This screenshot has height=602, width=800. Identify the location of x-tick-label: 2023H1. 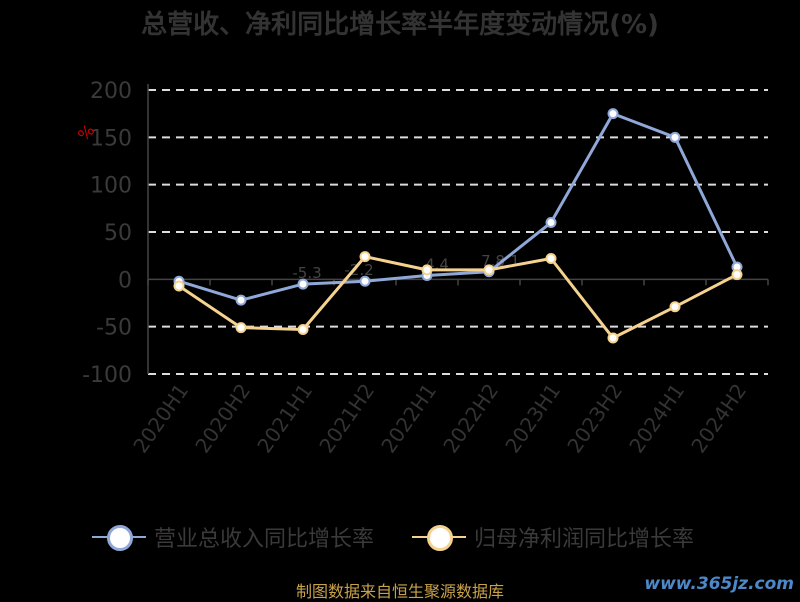
(532, 418).